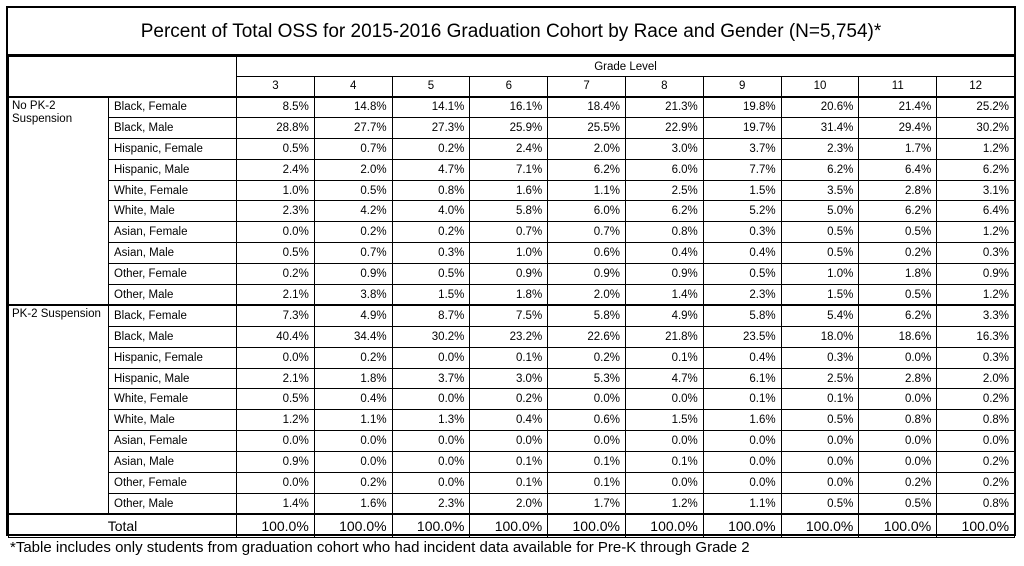  Describe the element at coordinates (664, 336) in the screenshot. I see `value-cell: 21.8%` at that location.